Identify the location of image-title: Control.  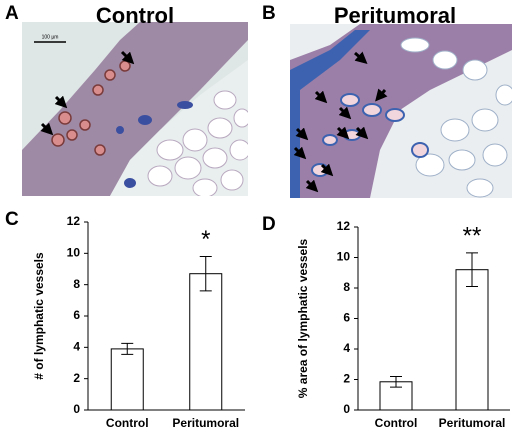
(135, 15).